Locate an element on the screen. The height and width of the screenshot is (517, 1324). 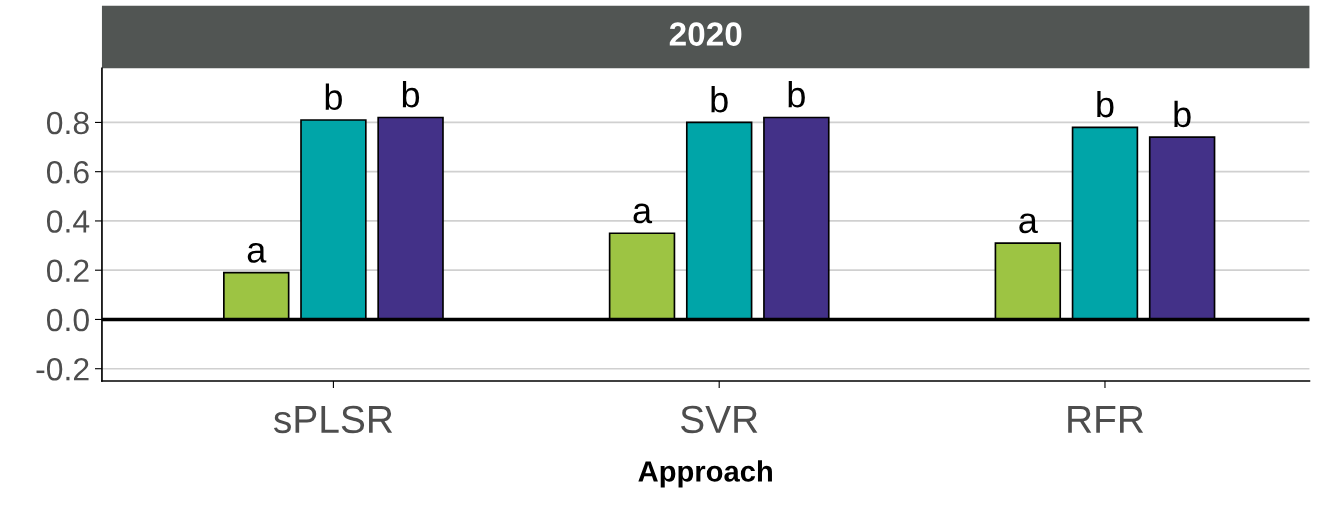
y-tick-label: 0.8 is located at coordinates (67, 123).